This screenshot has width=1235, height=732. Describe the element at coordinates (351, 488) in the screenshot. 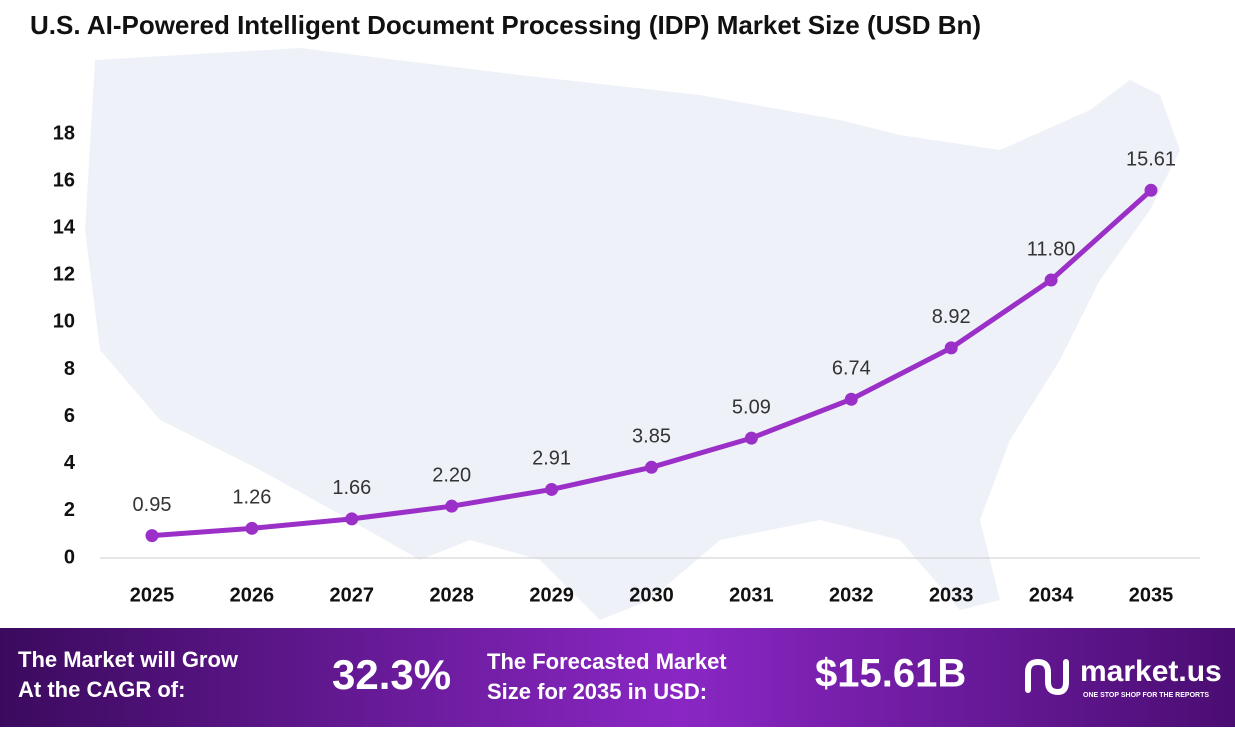

I see `data-label: 1.66` at that location.